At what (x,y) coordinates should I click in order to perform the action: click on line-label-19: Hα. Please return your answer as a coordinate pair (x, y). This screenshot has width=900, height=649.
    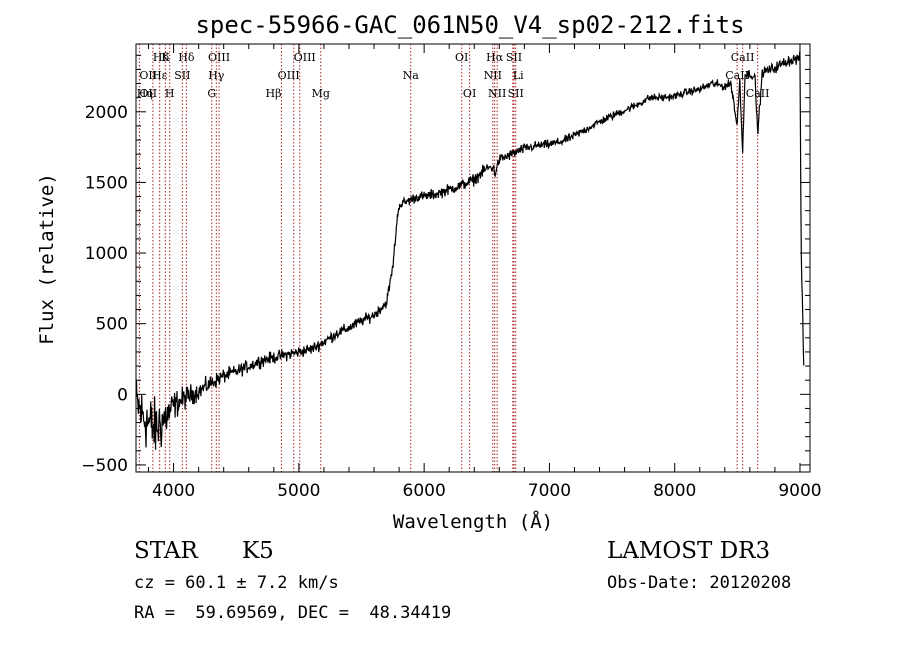
    Looking at the image, I should click on (495, 57).